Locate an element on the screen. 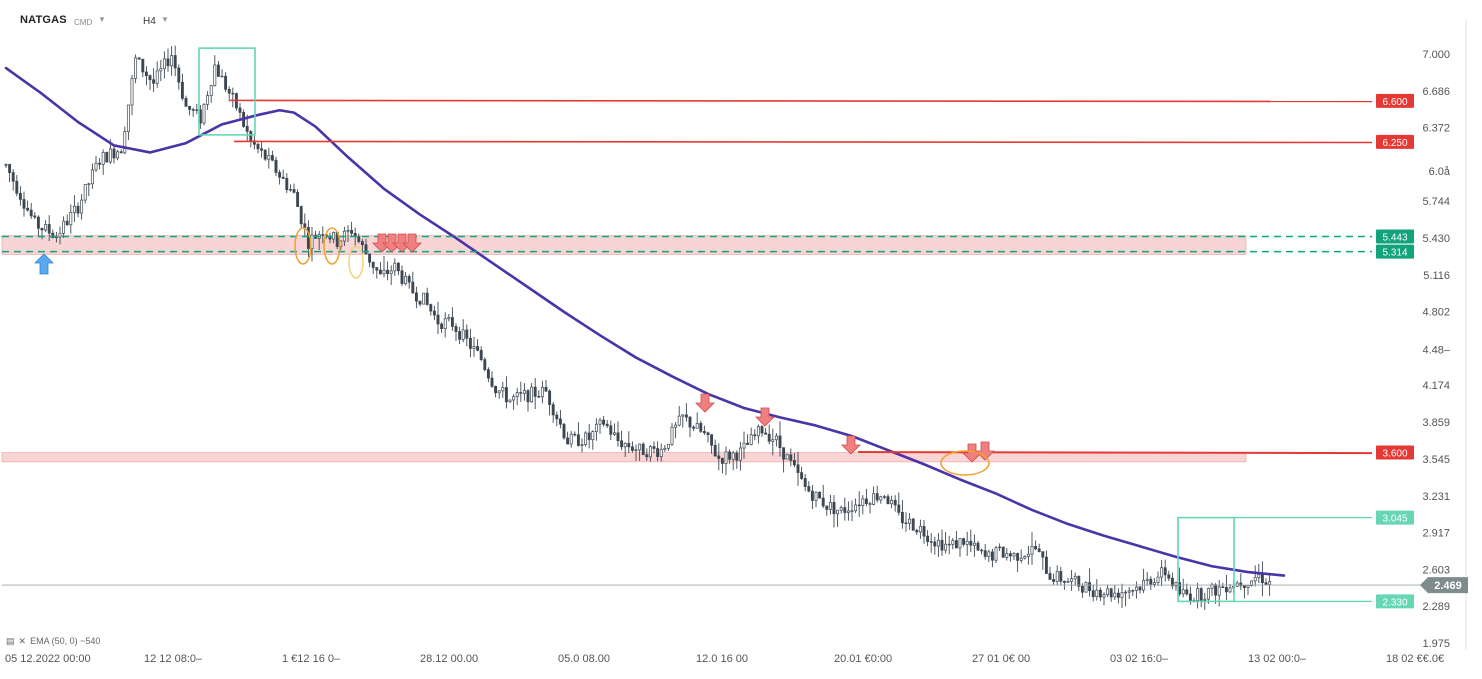 Image resolution: width=1482 pixels, height=679 pixels. indicator-close-icon: ✕ is located at coordinates (22, 641).